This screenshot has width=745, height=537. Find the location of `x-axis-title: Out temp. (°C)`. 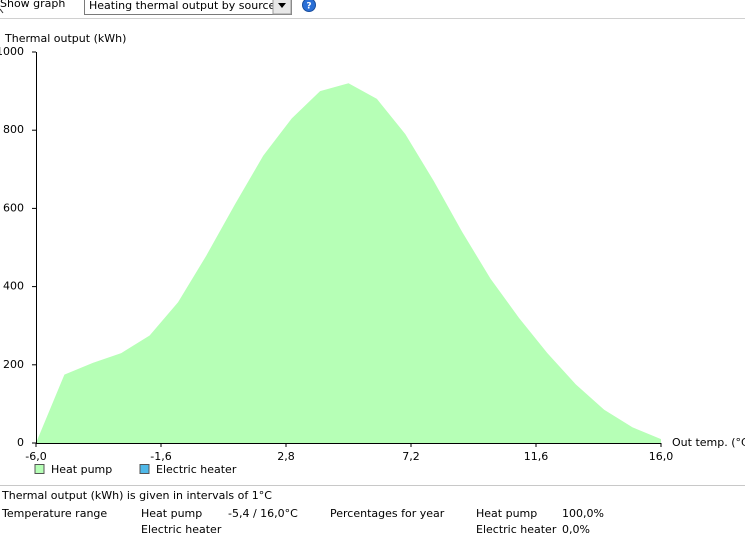

x-axis-title: Out temp. (°C) is located at coordinates (708, 442).